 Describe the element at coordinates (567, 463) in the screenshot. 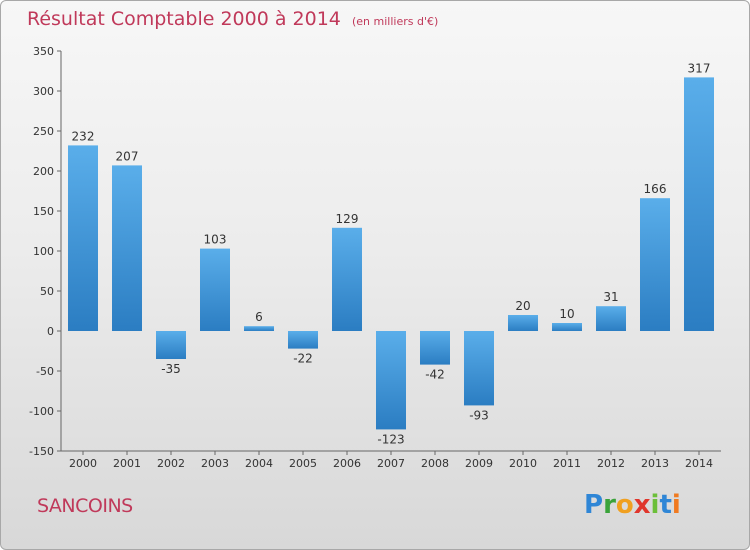

I see `x-tick-label: 2011` at that location.